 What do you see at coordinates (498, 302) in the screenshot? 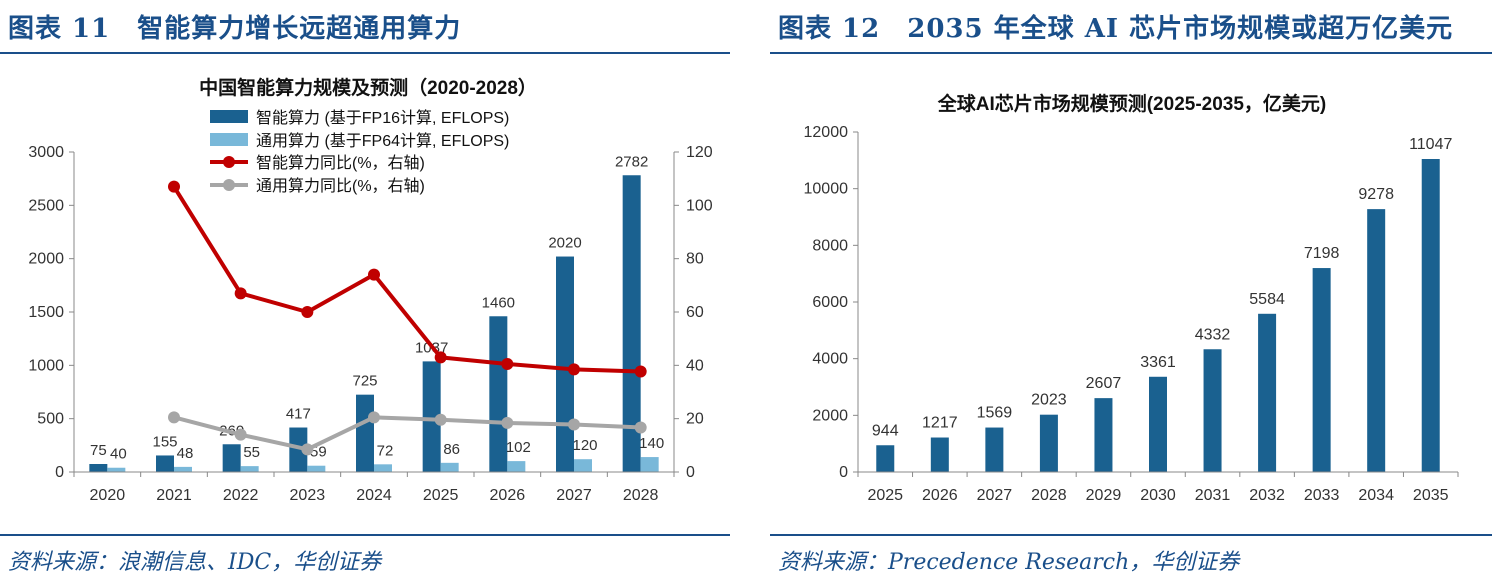
I see `bar-label-intelligent: 1460` at bounding box center [498, 302].